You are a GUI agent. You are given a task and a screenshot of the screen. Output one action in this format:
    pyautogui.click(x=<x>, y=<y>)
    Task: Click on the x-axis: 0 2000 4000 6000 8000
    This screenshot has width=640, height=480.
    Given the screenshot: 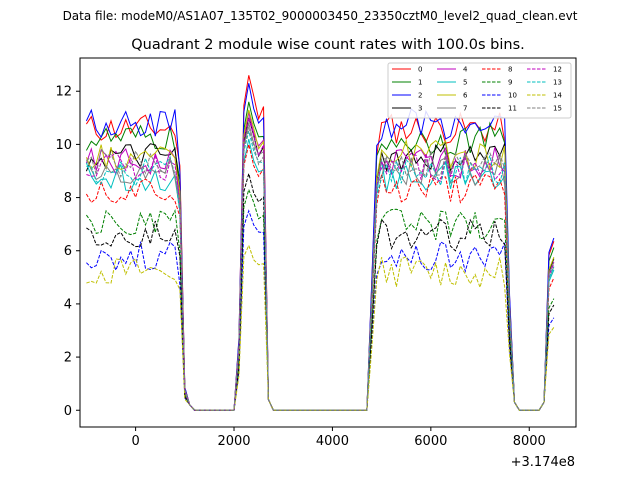 What is the action you would take?
    pyautogui.click(x=338, y=438)
    